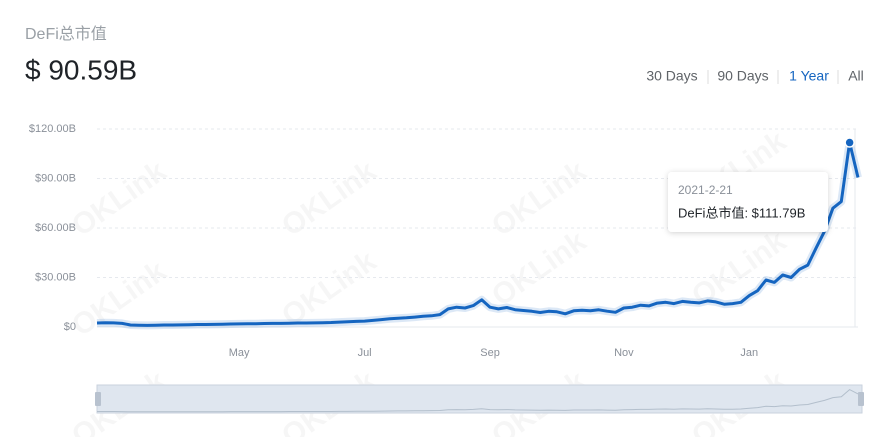 This screenshot has width=896, height=442. What do you see at coordinates (66, 34) in the screenshot?
I see `page-title: DeFi总市值` at bounding box center [66, 34].